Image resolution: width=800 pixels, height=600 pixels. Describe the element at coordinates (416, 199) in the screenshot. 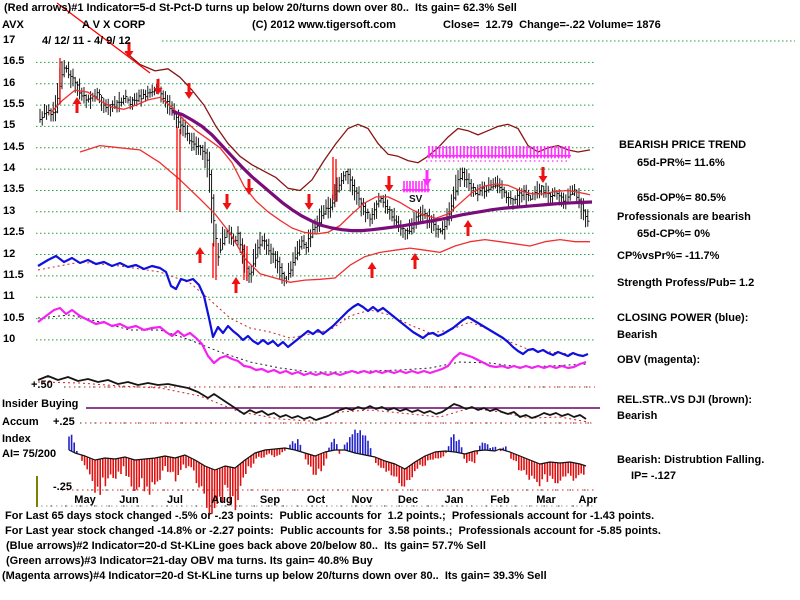

I see `sv-annotation: SV` at that location.